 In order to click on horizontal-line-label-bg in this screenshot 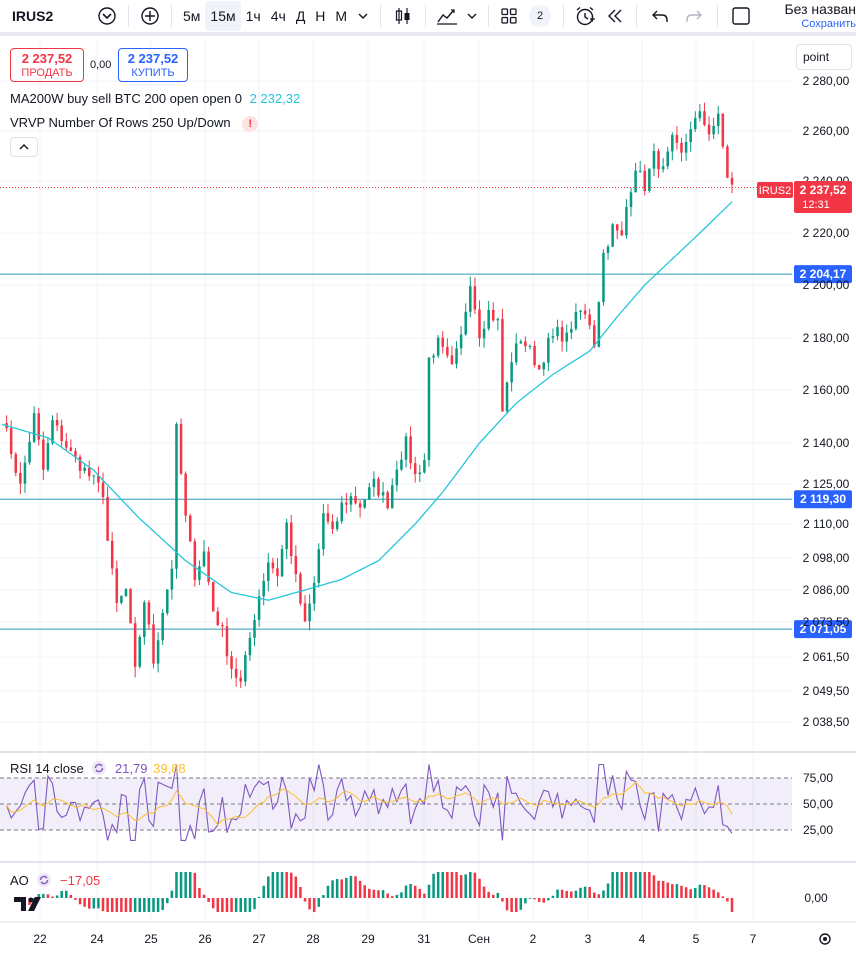, I will do `click(823, 629)`.